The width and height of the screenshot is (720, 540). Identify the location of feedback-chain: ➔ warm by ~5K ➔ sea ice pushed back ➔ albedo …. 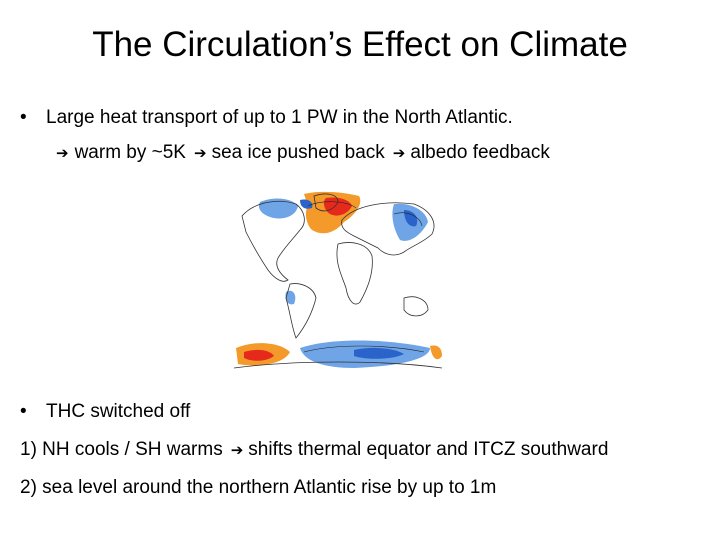
(303, 153).